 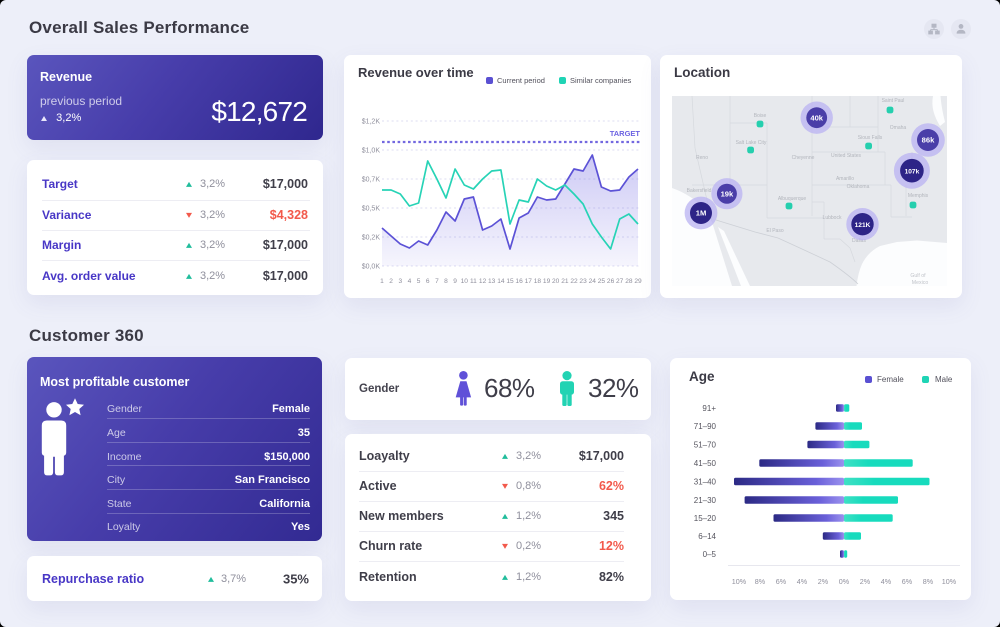 I want to click on svg-text: 91+, so click(x=709, y=408).